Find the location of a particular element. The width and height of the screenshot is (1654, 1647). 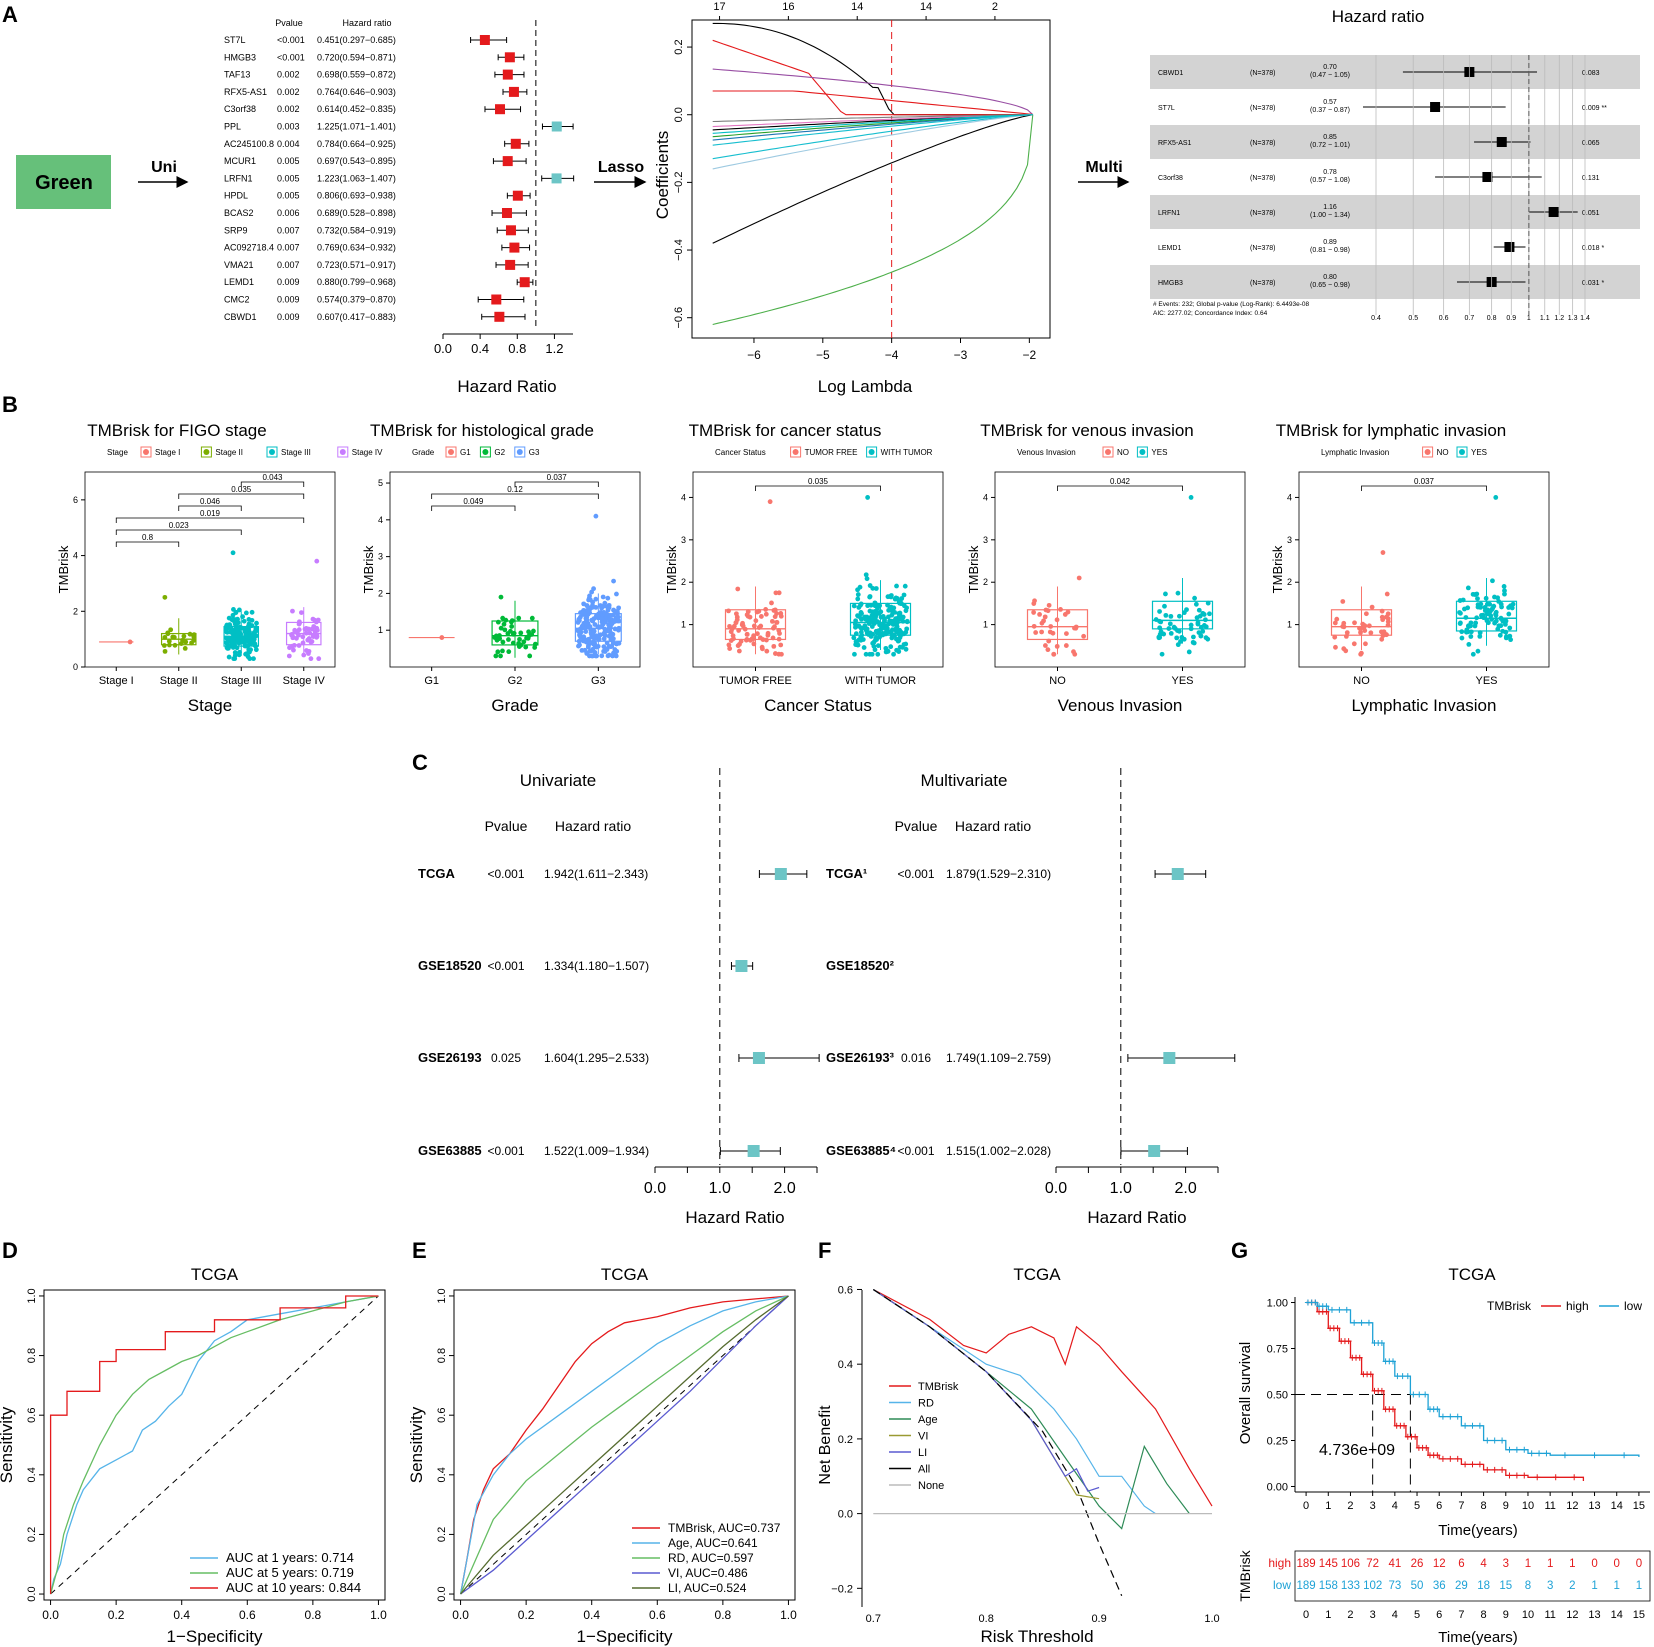

g-median-label: 4.736e+09 is located at coordinates (1357, 1450).